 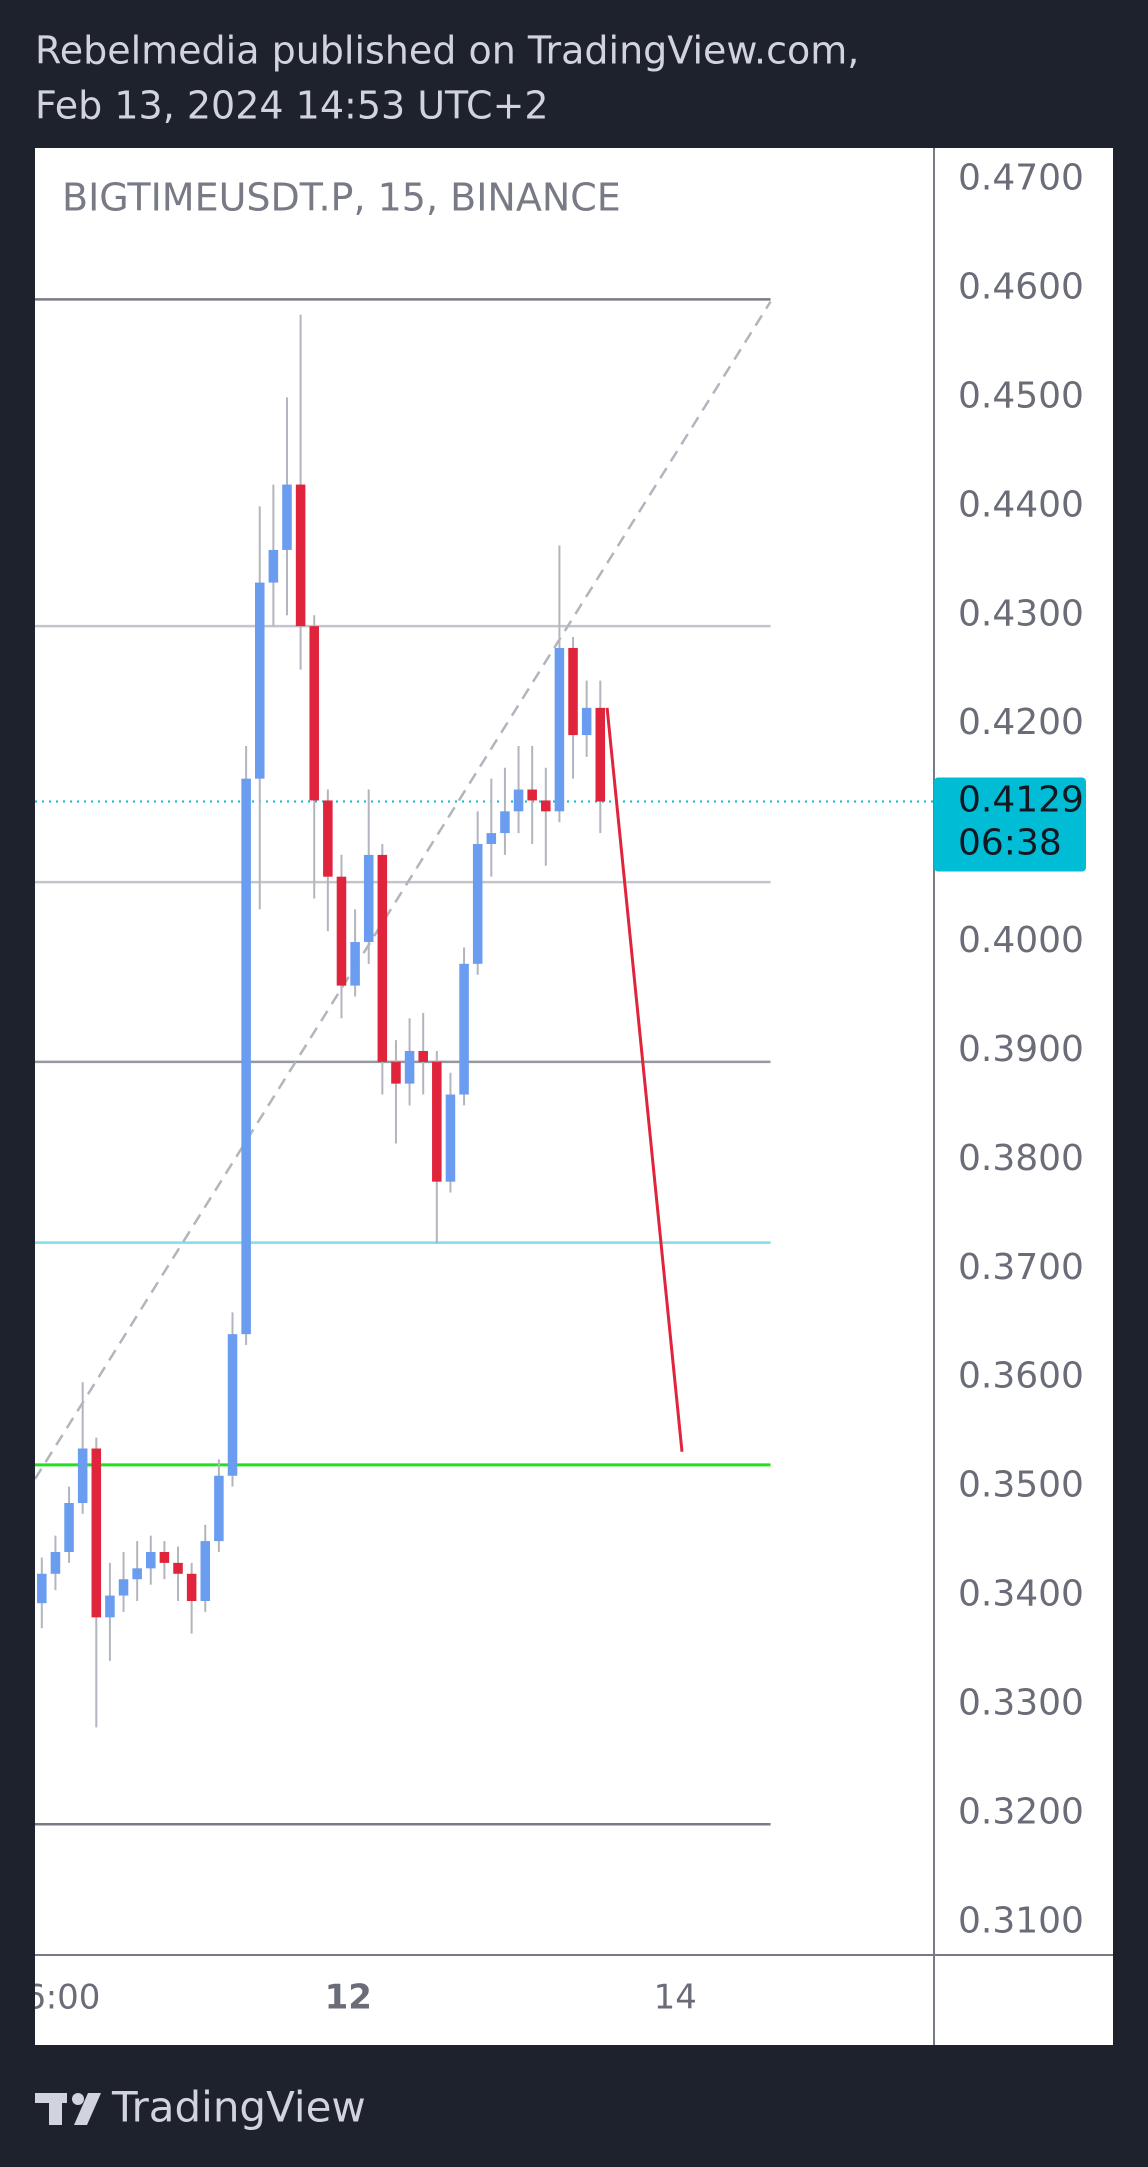 What do you see at coordinates (1021, 800) in the screenshot?
I see `last-price-label: 0.4129` at bounding box center [1021, 800].